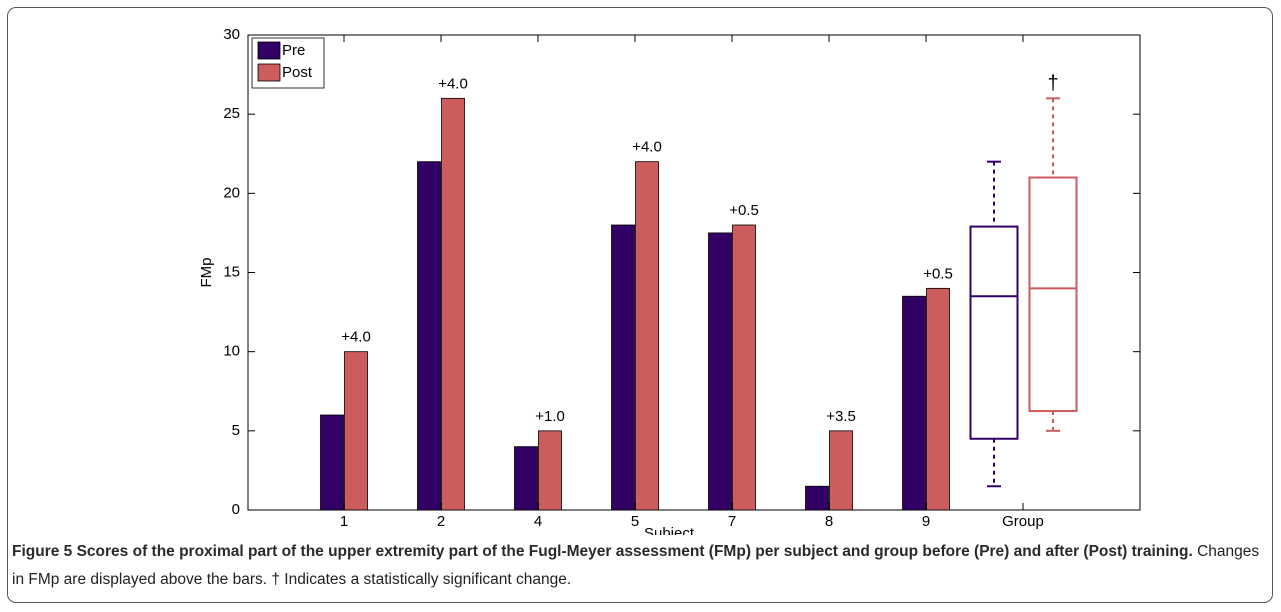 The width and height of the screenshot is (1281, 612). What do you see at coordinates (236, 509) in the screenshot?
I see `y-tick-label: 0` at bounding box center [236, 509].